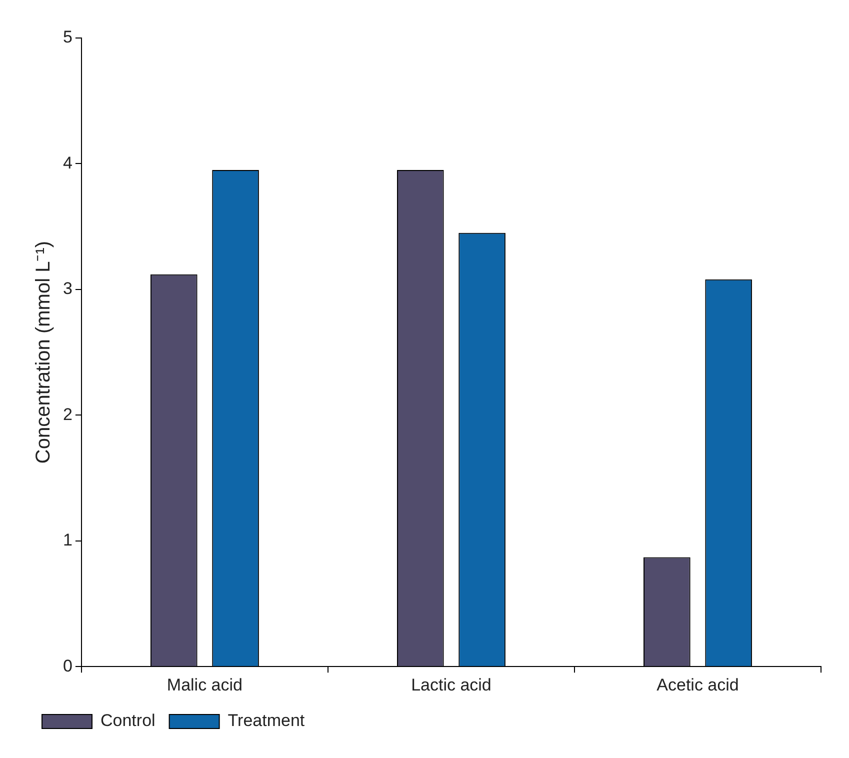 This screenshot has width=849, height=758. What do you see at coordinates (204, 684) in the screenshot?
I see `x-tick-label: Malic acid` at bounding box center [204, 684].